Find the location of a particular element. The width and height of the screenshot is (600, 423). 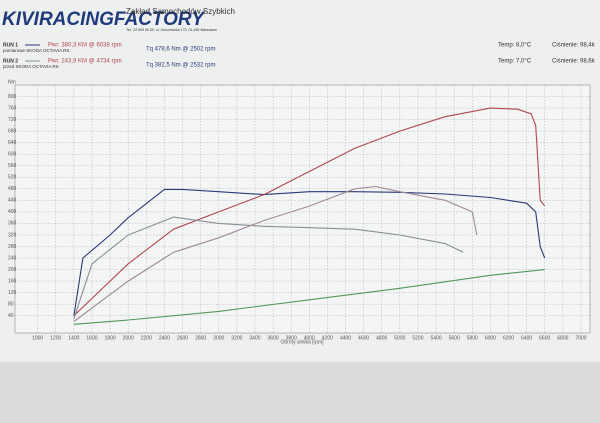

y-tick-label: 560 is located at coordinates (12, 166).